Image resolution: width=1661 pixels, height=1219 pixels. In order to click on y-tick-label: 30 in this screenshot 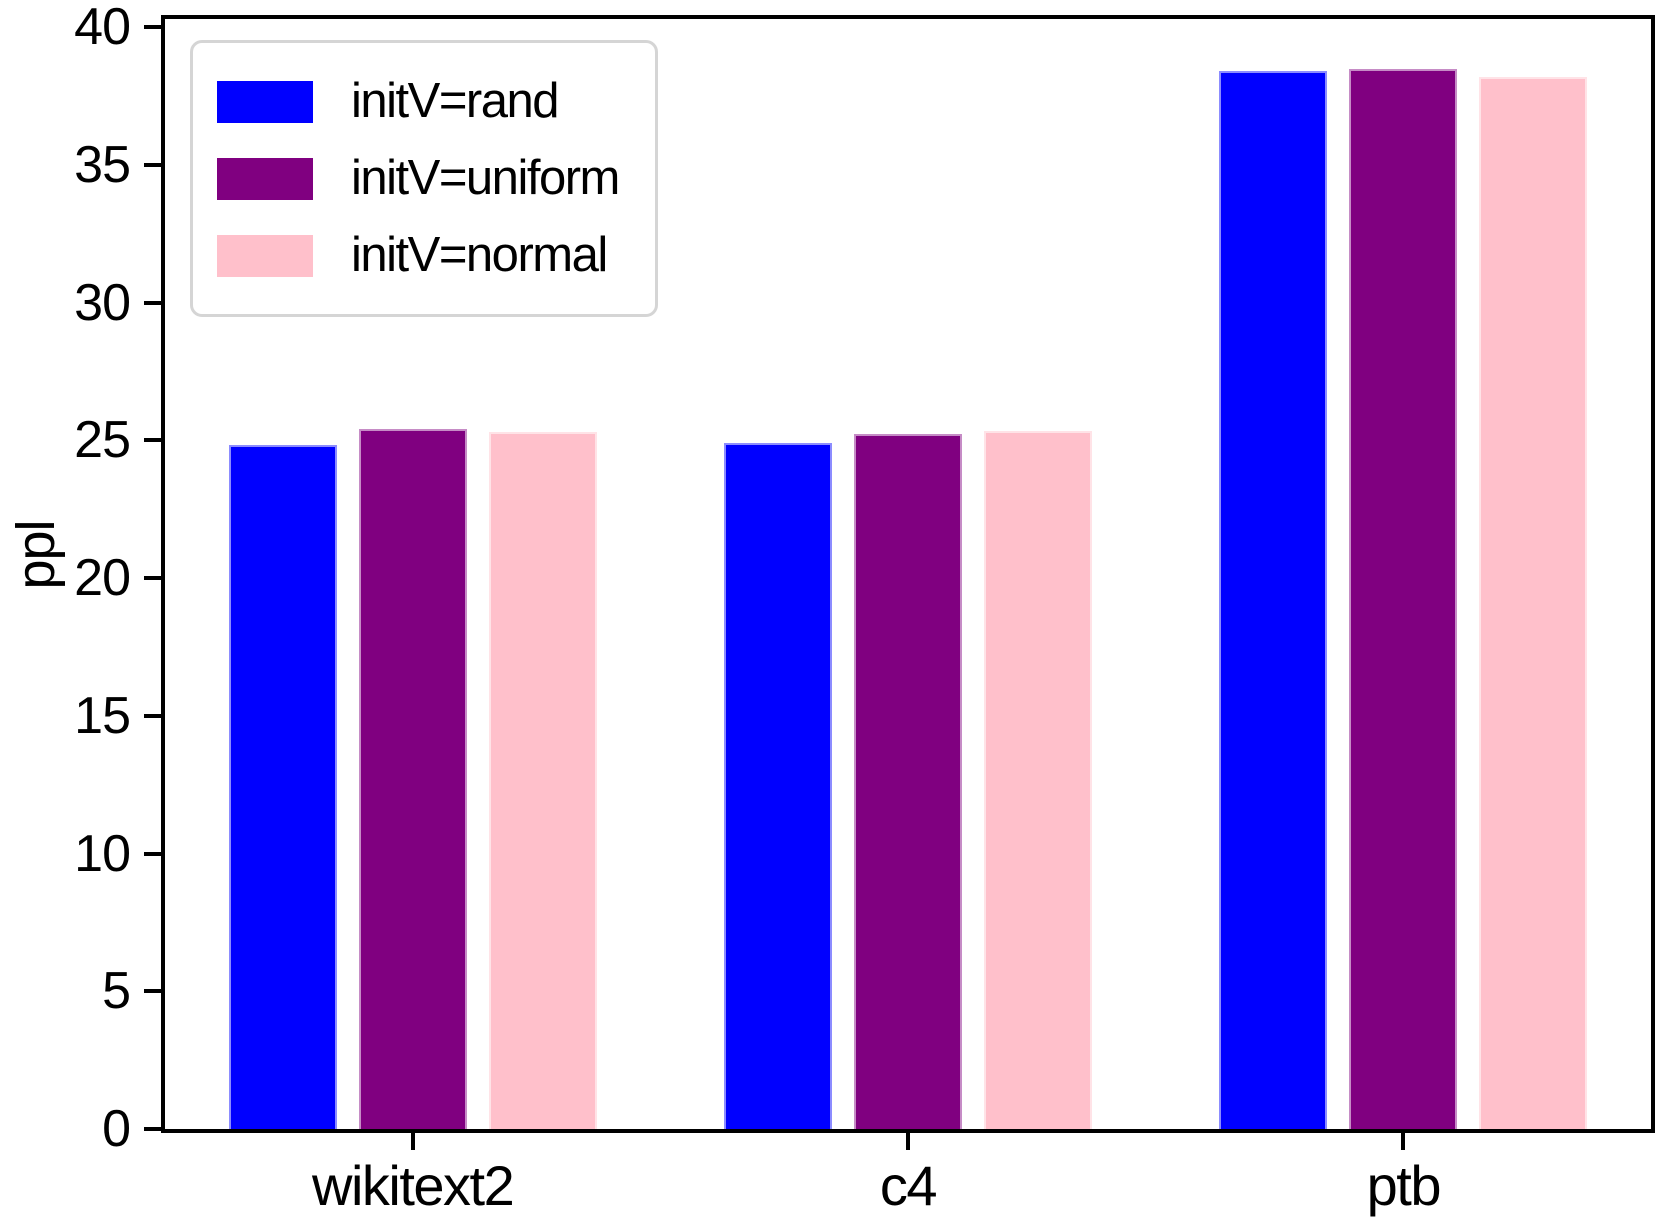, I will do `click(102, 302)`.